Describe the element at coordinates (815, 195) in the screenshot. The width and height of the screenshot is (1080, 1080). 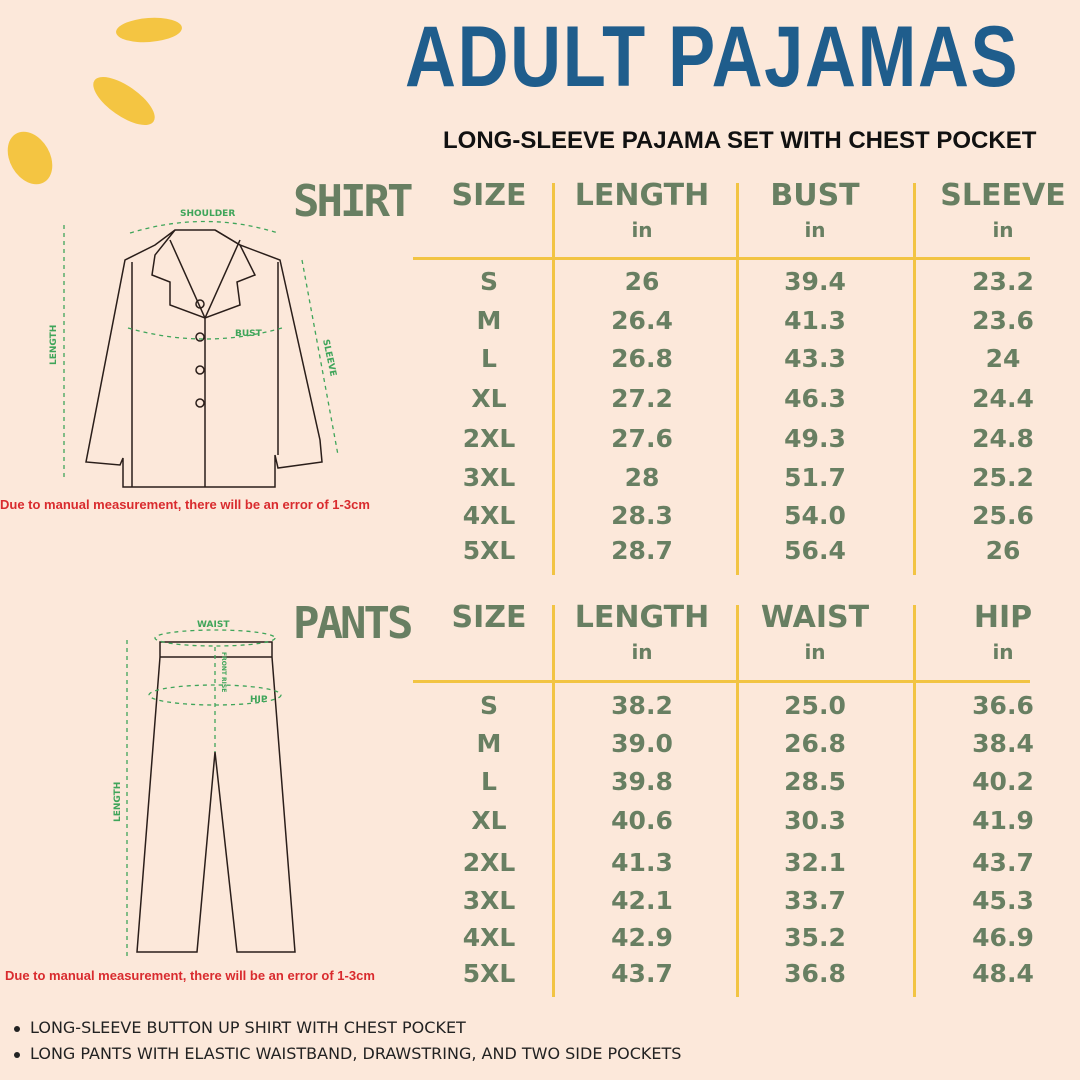
I see `shirt-column-header: BUST` at that location.